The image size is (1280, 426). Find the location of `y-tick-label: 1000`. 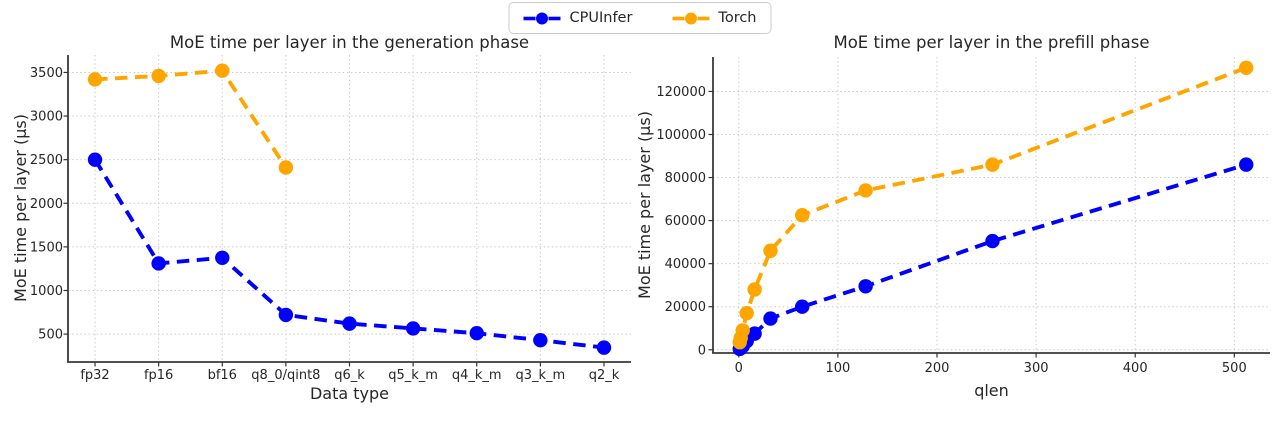

y-tick-label: 1000 is located at coordinates (46, 291).